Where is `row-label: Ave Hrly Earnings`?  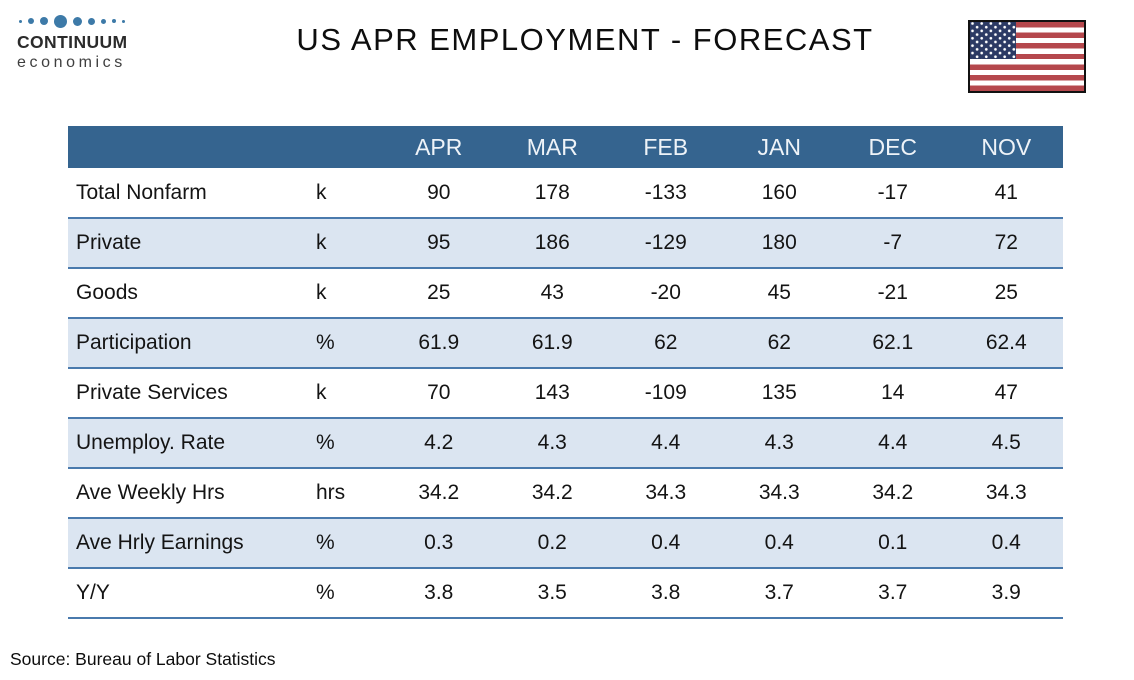
row-label: Ave Hrly Earnings is located at coordinates (192, 543).